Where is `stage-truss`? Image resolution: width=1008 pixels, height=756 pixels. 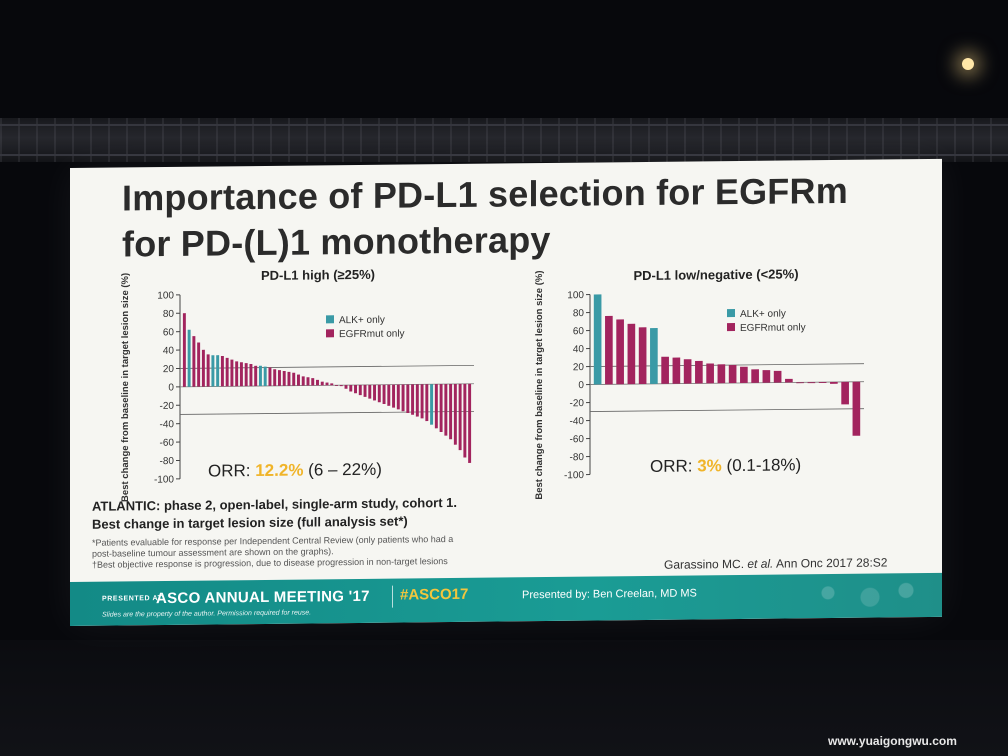
stage-truss is located at coordinates (504, 140).